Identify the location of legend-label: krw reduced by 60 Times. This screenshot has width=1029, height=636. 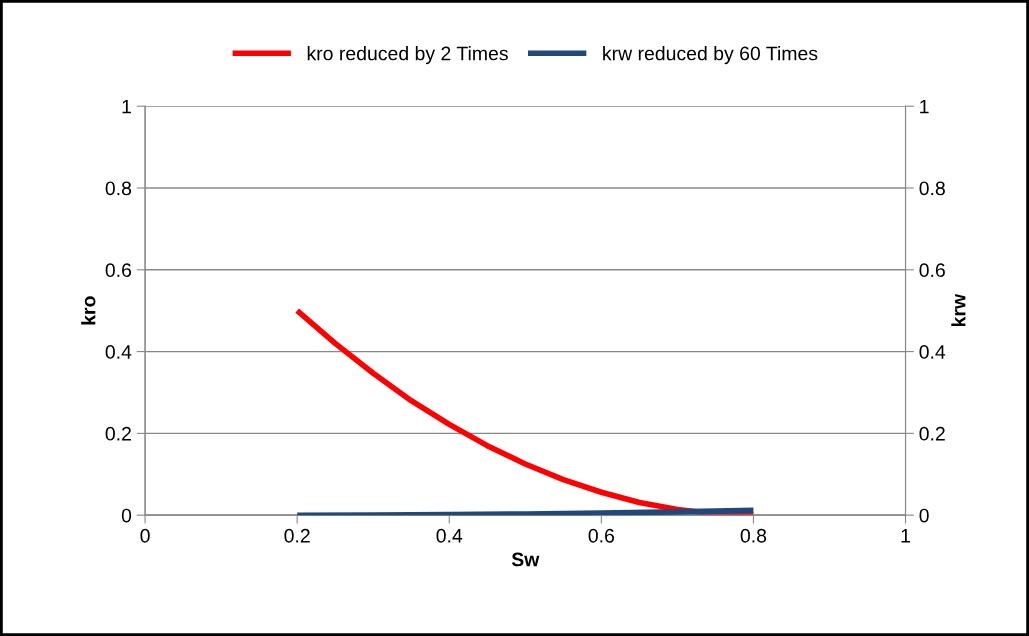
(710, 55).